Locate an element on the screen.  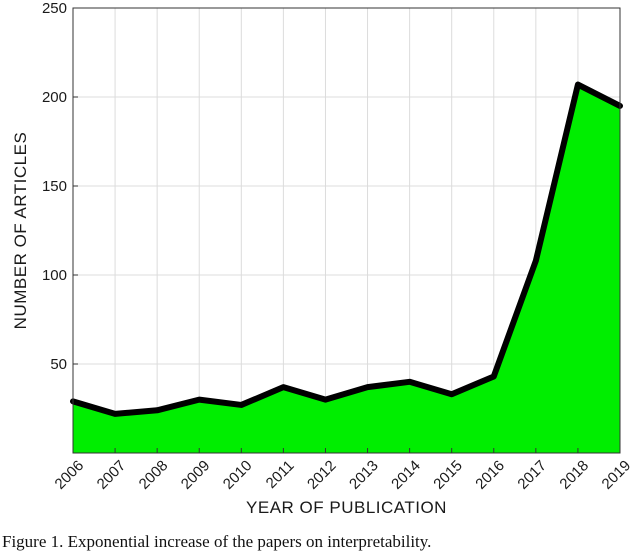
y-axis-title: NUMBER OF ARTICLES is located at coordinates (20, 231).